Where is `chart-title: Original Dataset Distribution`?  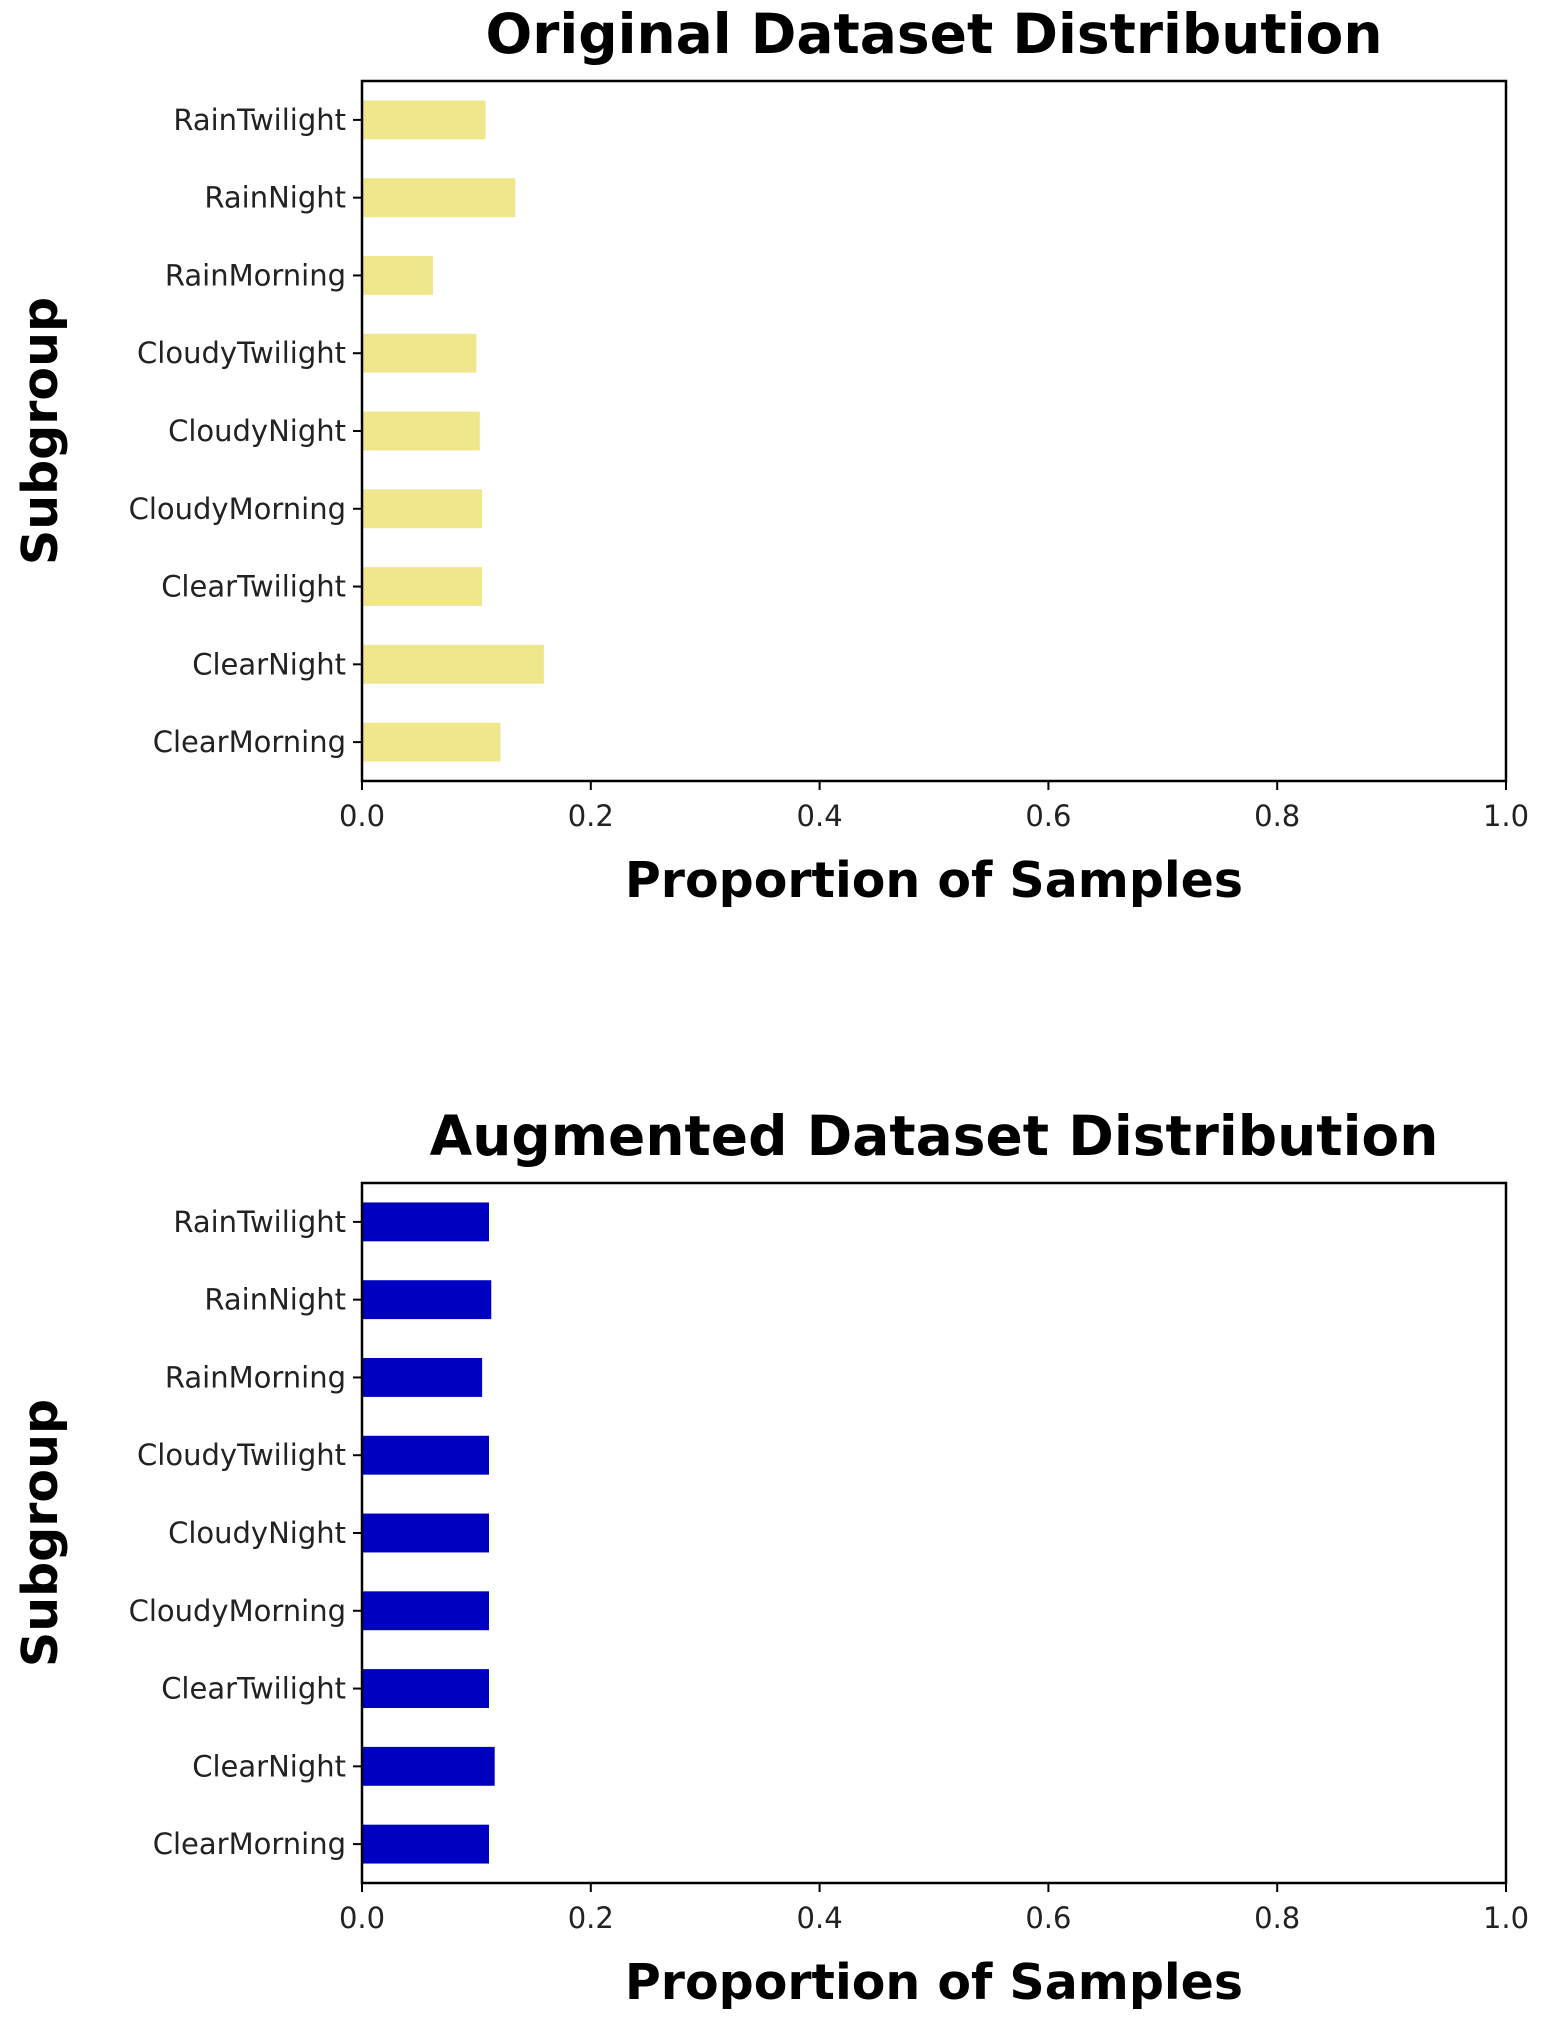 chart-title: Original Dataset Distribution is located at coordinates (934, 34).